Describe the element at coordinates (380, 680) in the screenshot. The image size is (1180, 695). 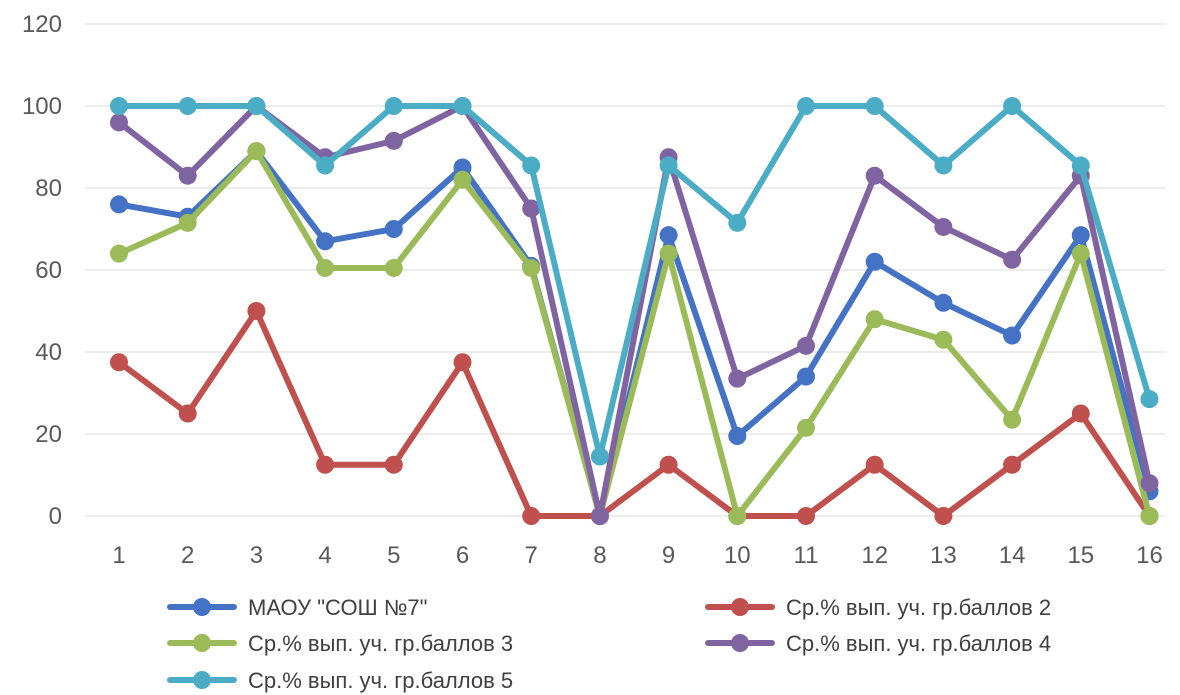
I see `legend-label: Ср.% вып. уч. гр.баллов 5` at that location.